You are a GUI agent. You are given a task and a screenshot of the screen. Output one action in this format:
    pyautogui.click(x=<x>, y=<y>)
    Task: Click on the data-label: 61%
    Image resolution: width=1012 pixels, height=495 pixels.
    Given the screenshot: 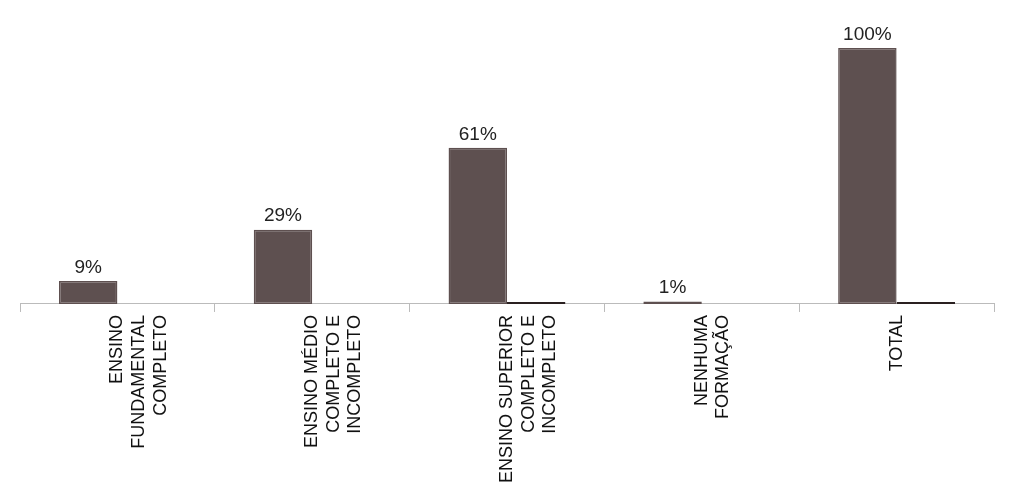 What is the action you would take?
    pyautogui.click(x=477, y=133)
    